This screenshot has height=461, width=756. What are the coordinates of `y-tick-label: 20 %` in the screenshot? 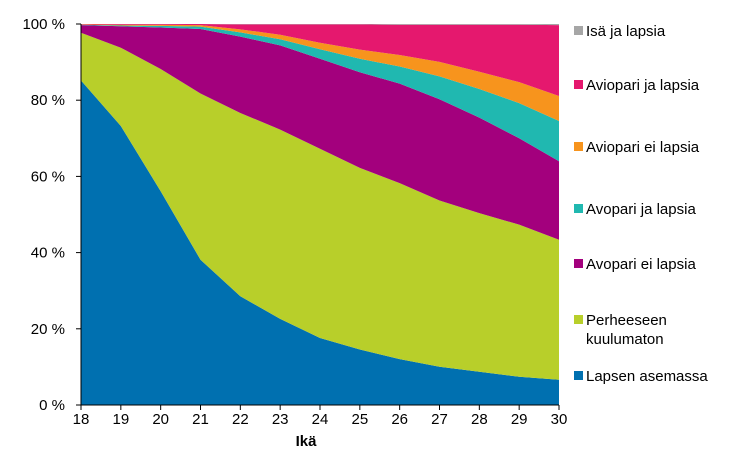 It's located at (48, 329).